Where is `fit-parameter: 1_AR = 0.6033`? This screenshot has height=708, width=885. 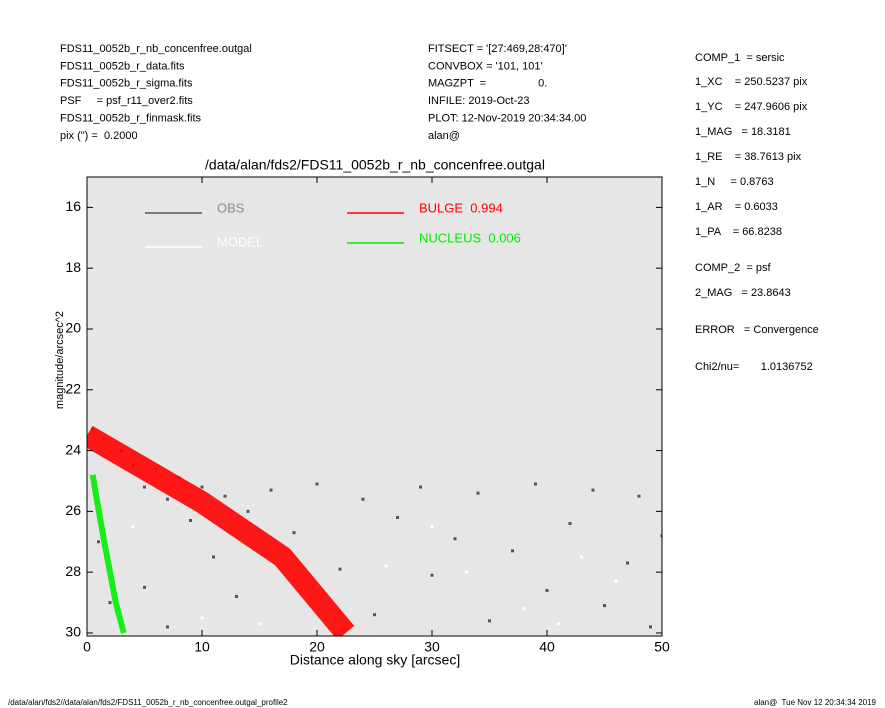 fit-parameter: 1_AR = 0.6033 is located at coordinates (736, 207).